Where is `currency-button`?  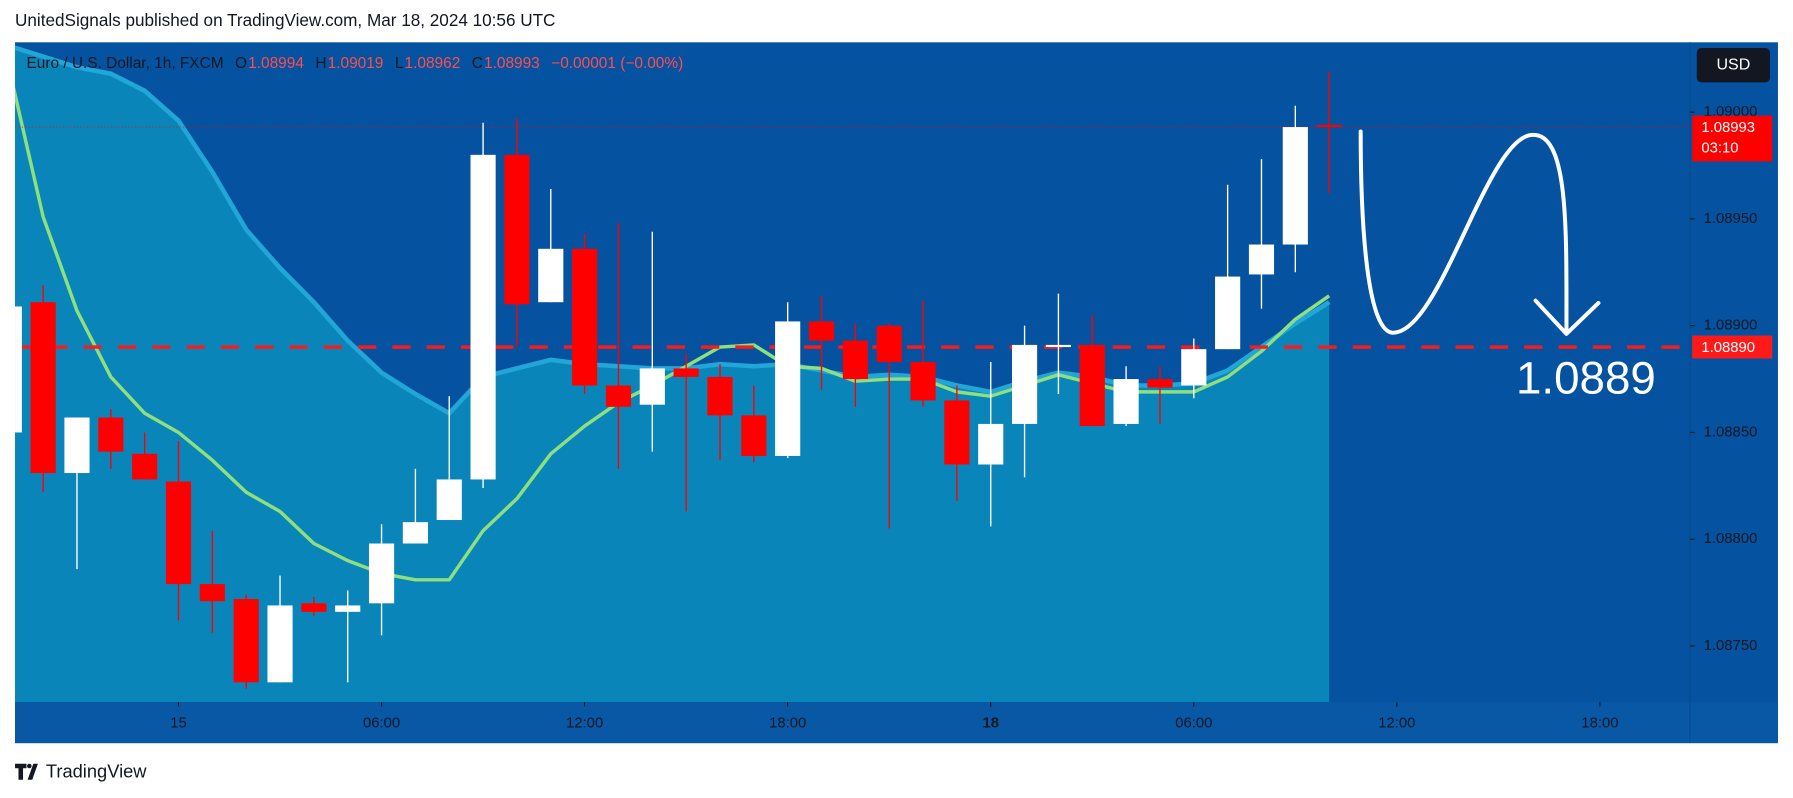 currency-button is located at coordinates (1733, 65).